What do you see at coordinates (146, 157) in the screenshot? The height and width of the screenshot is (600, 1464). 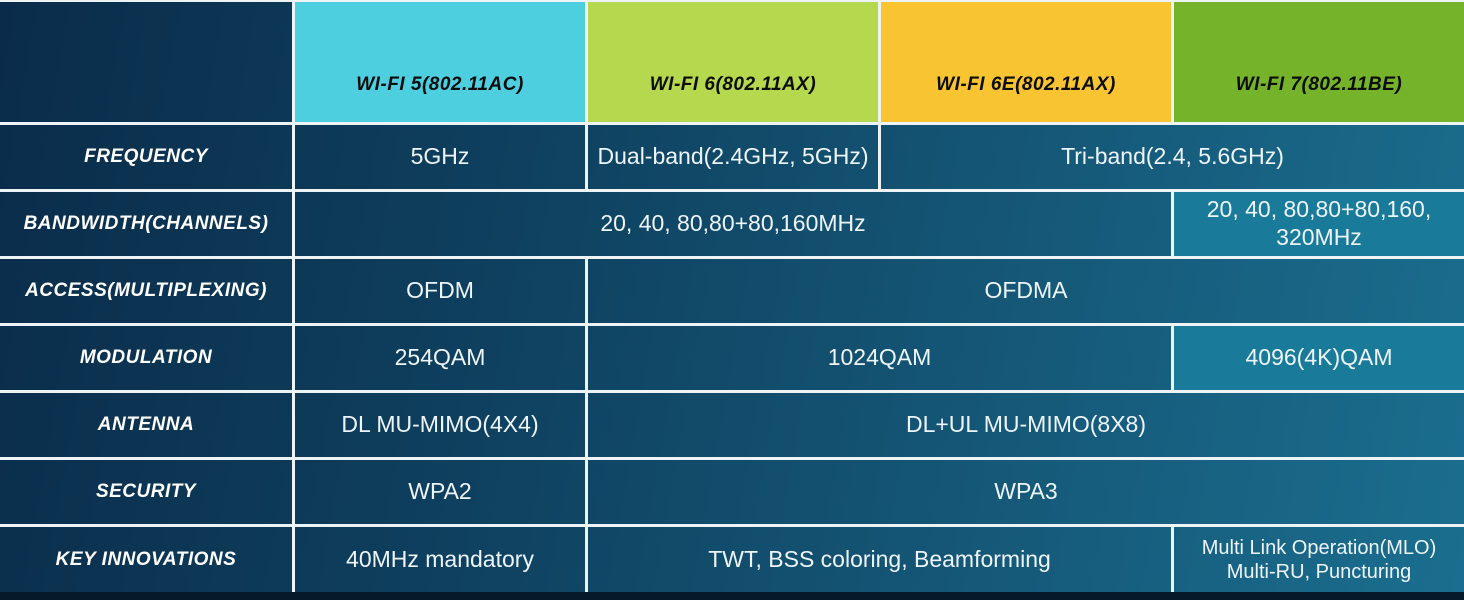 I see `row-label-frequency: FREQUENCY` at bounding box center [146, 157].